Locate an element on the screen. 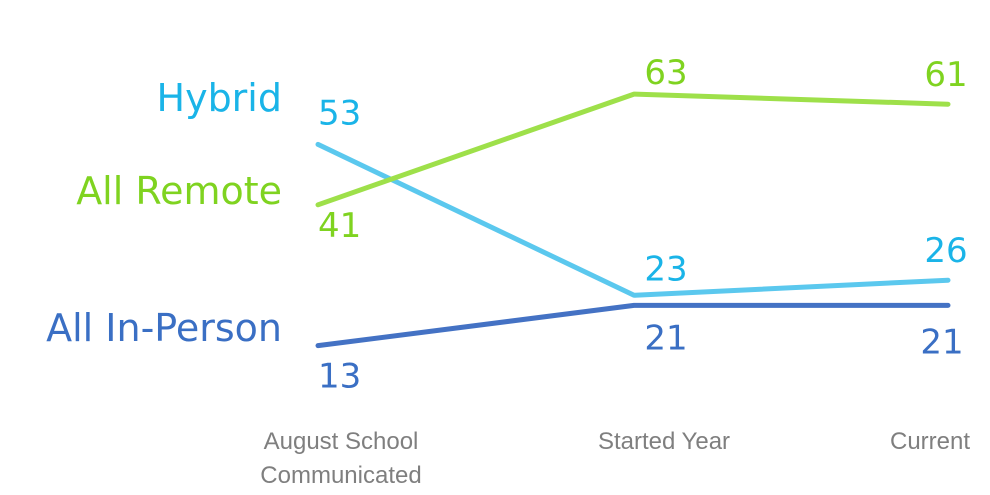  series-line-all-in-person is located at coordinates (633, 325).